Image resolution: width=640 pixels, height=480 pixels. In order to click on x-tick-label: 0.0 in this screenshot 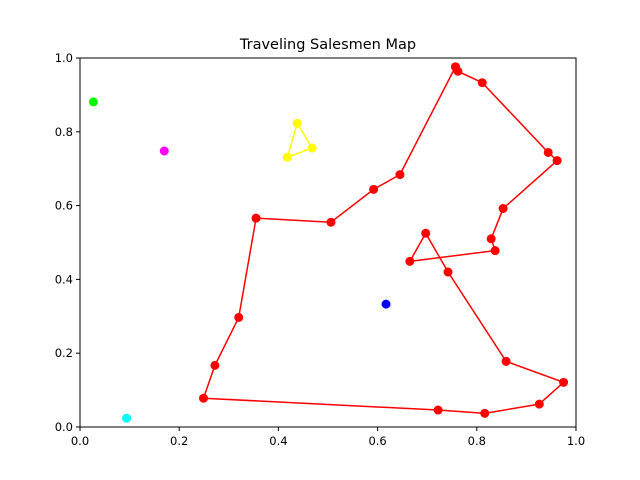, I will do `click(80, 441)`.